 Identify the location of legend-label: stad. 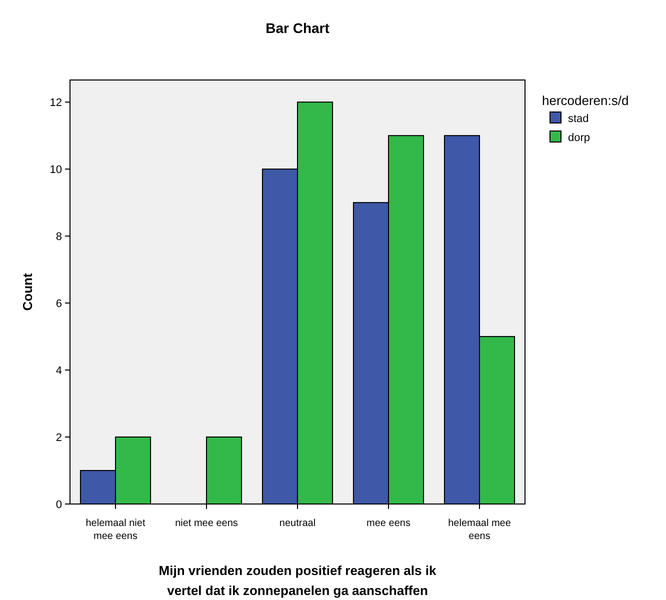
(578, 119).